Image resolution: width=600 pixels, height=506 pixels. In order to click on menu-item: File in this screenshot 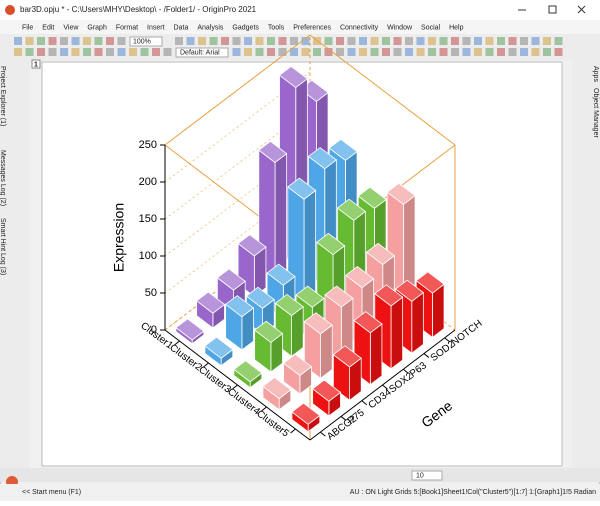, I will do `click(27, 27)`.